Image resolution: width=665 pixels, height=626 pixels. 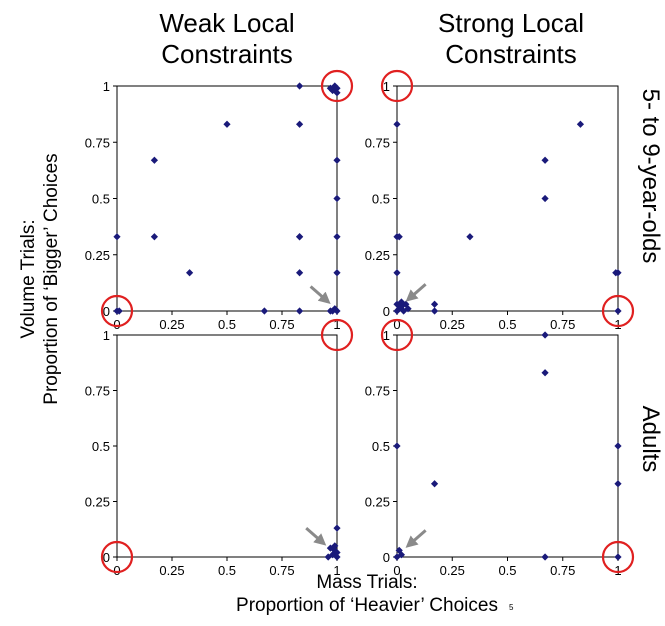 What do you see at coordinates (367, 605) in the screenshot?
I see `x-axis-title-line-2: Proportion of ‘Heavier’ Choices` at bounding box center [367, 605].